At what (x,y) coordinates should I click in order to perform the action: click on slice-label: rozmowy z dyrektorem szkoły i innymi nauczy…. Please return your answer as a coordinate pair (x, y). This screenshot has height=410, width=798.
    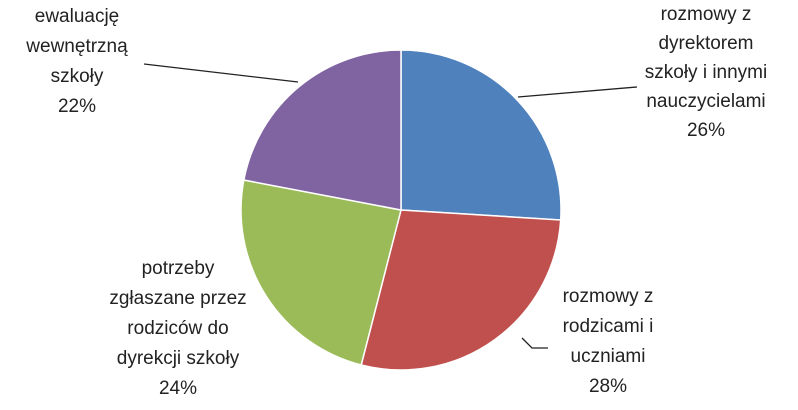
    Looking at the image, I should click on (706, 58).